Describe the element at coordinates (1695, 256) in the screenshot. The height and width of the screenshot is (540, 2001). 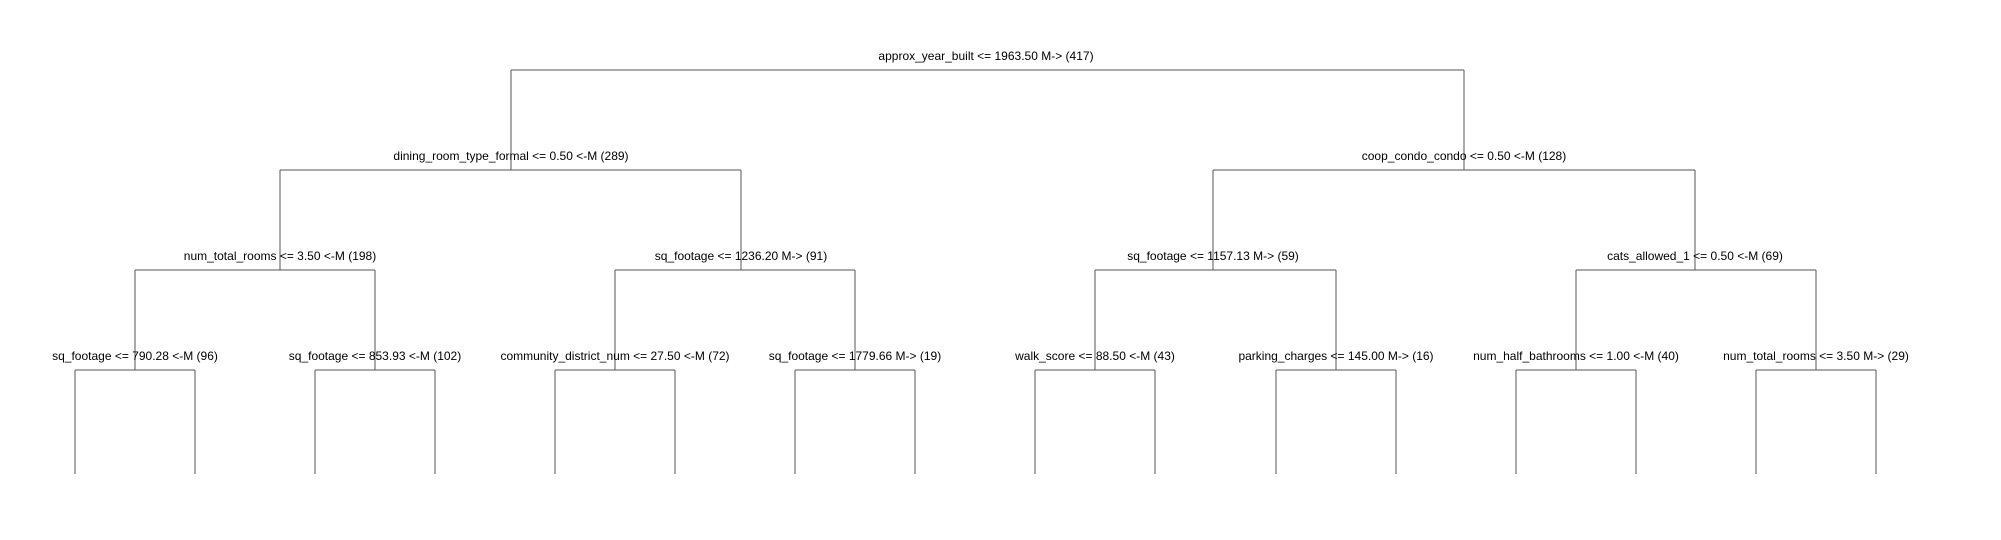
I see `node-label-rr: cats_allowed_1 <= 0.50 <-M (69)` at that location.